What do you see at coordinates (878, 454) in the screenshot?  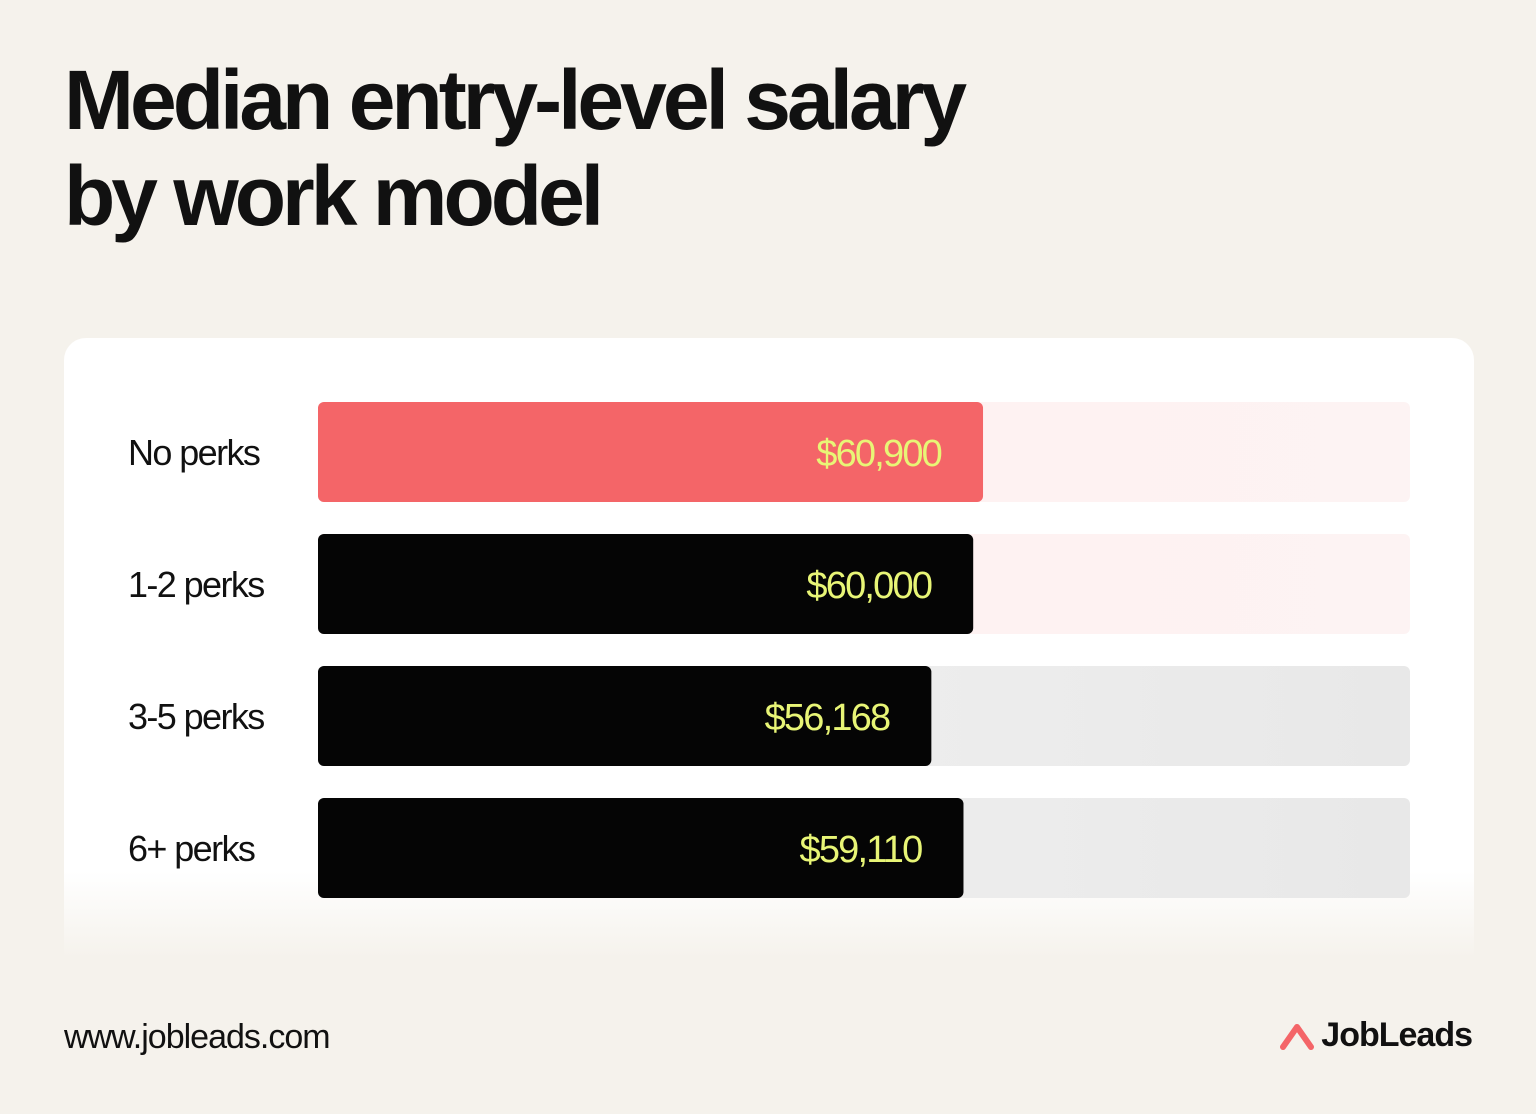 I see `value-label: $60,900` at bounding box center [878, 454].